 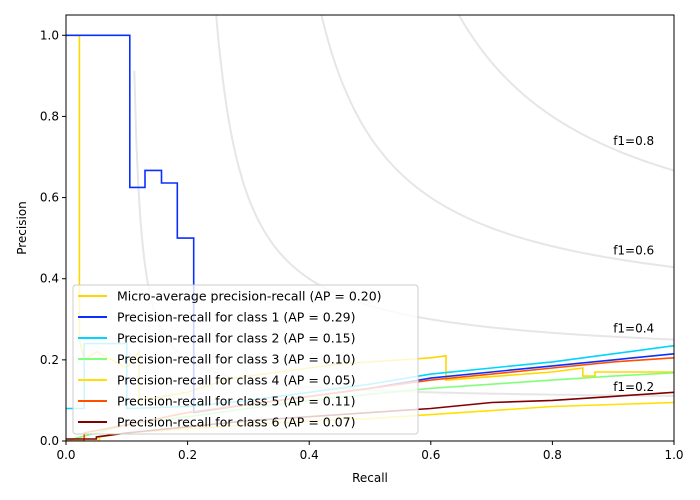 I want to click on y-tick-label: 0.4, so click(x=49, y=279).